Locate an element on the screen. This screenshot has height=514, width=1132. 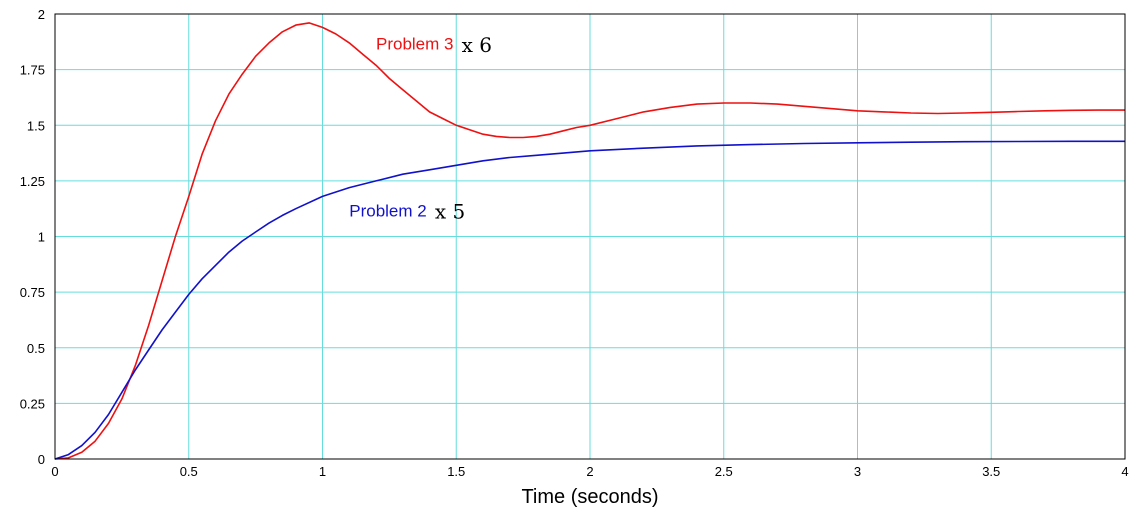
x-tick-label: 4 is located at coordinates (1124, 471).